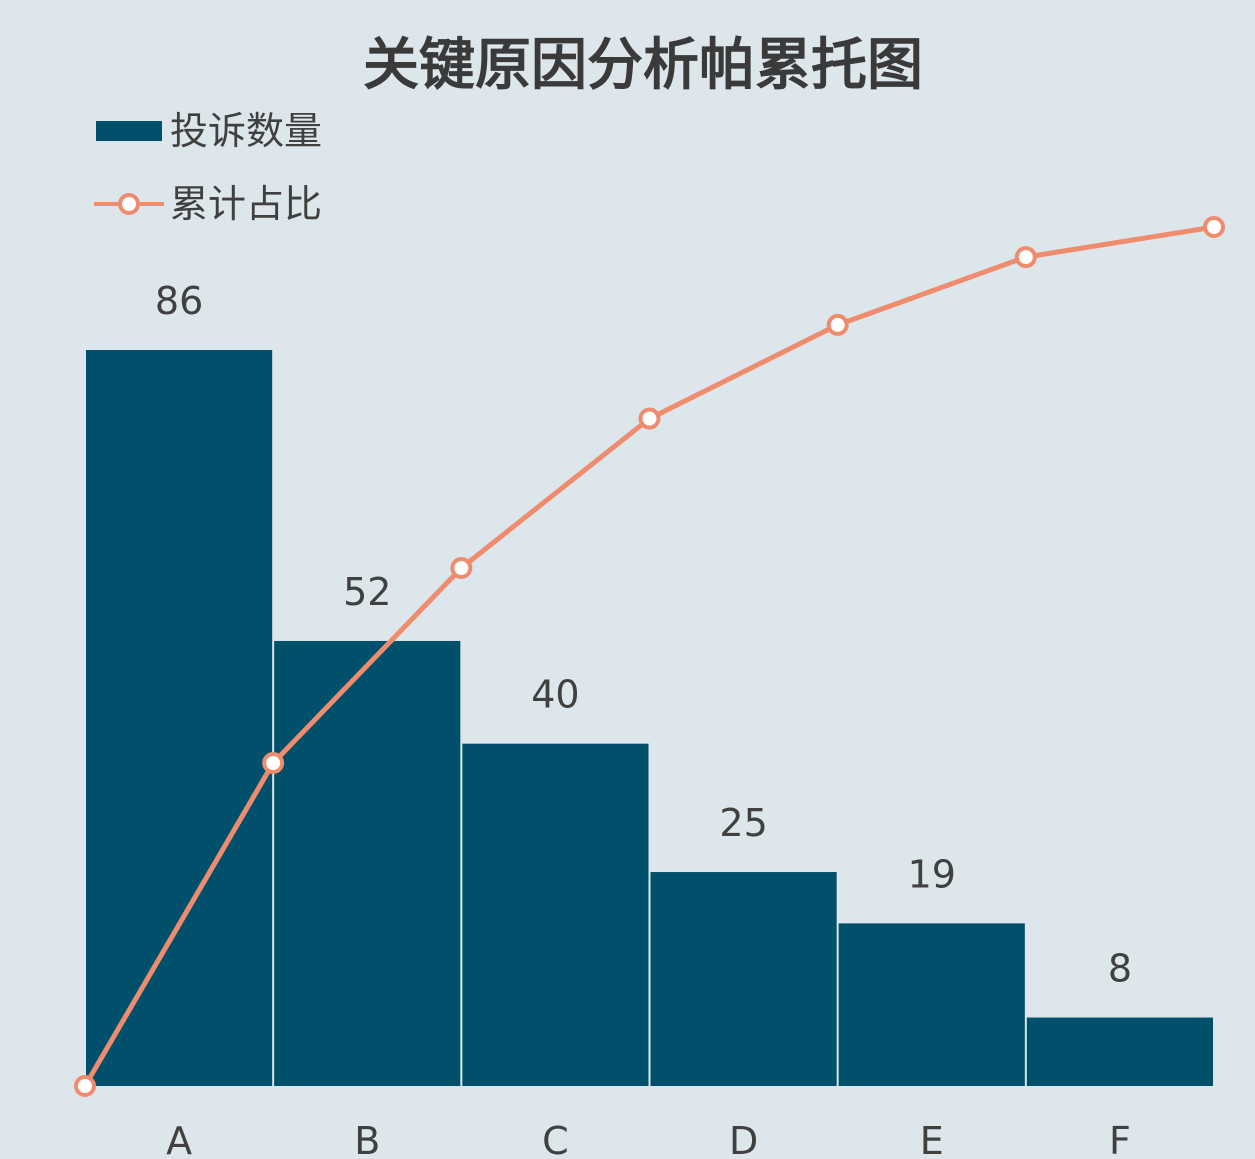 This screenshot has width=1255, height=1159. Describe the element at coordinates (743, 1139) in the screenshot. I see `x-tick-D: D` at that location.